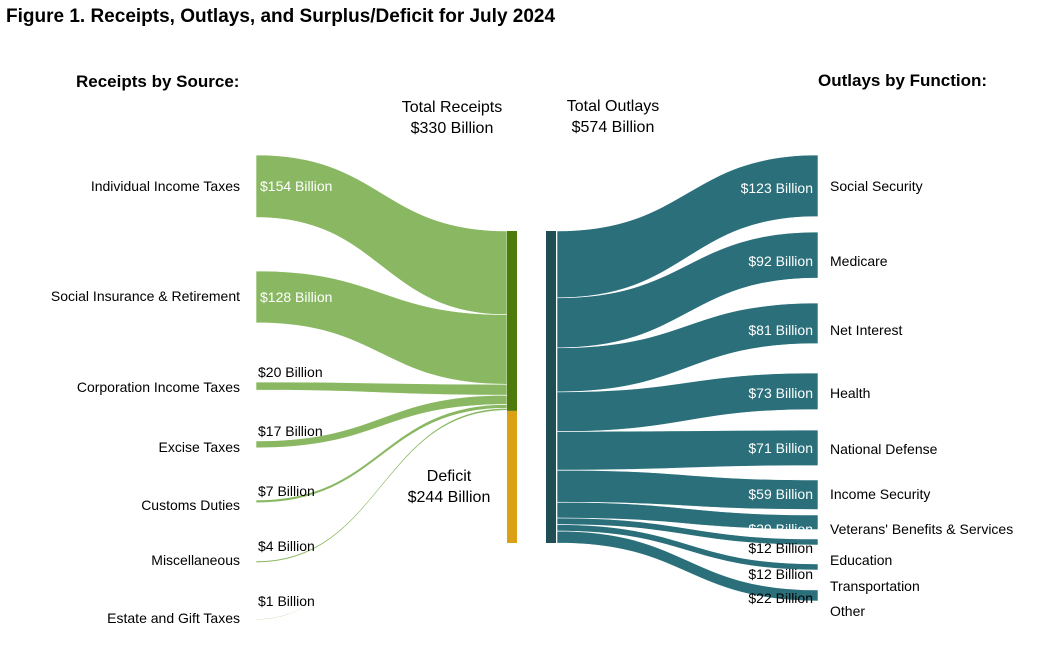  What do you see at coordinates (780, 548) in the screenshot?
I see `outlay-value-education: $12 Billion` at bounding box center [780, 548].